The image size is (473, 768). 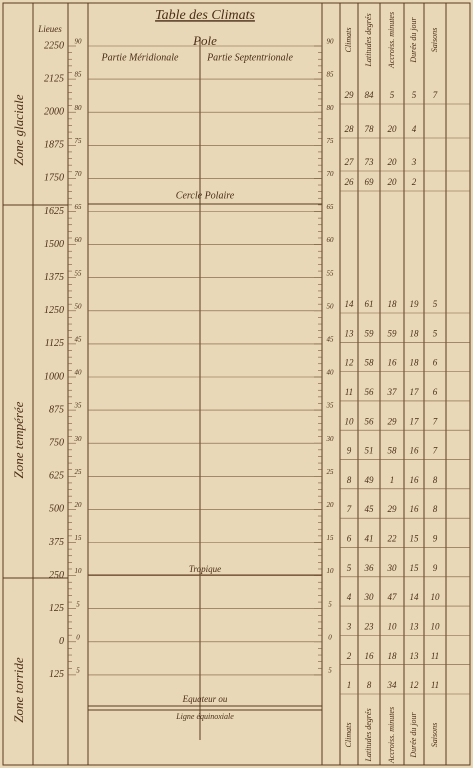 I want to click on latitude-label: 40, so click(x=331, y=373).